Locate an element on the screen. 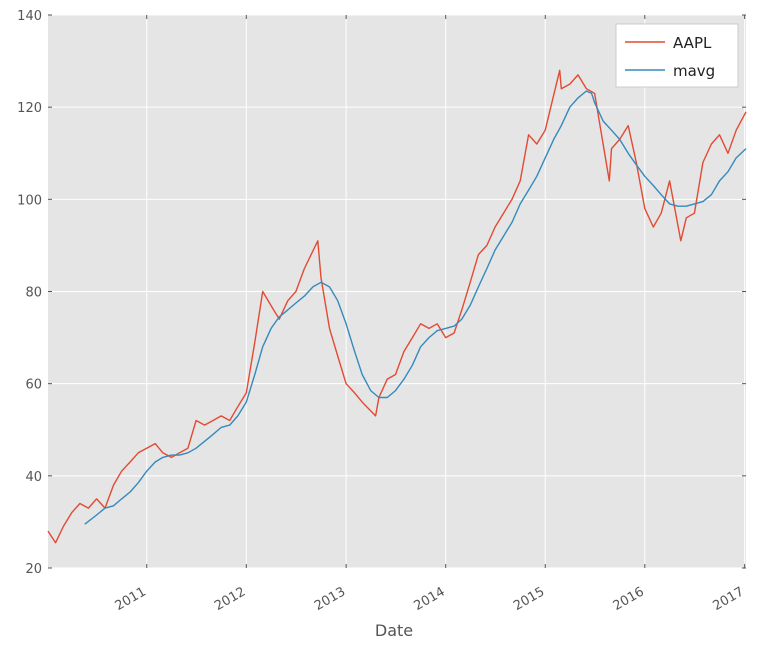  y-tick-label: 40 is located at coordinates (33, 477).